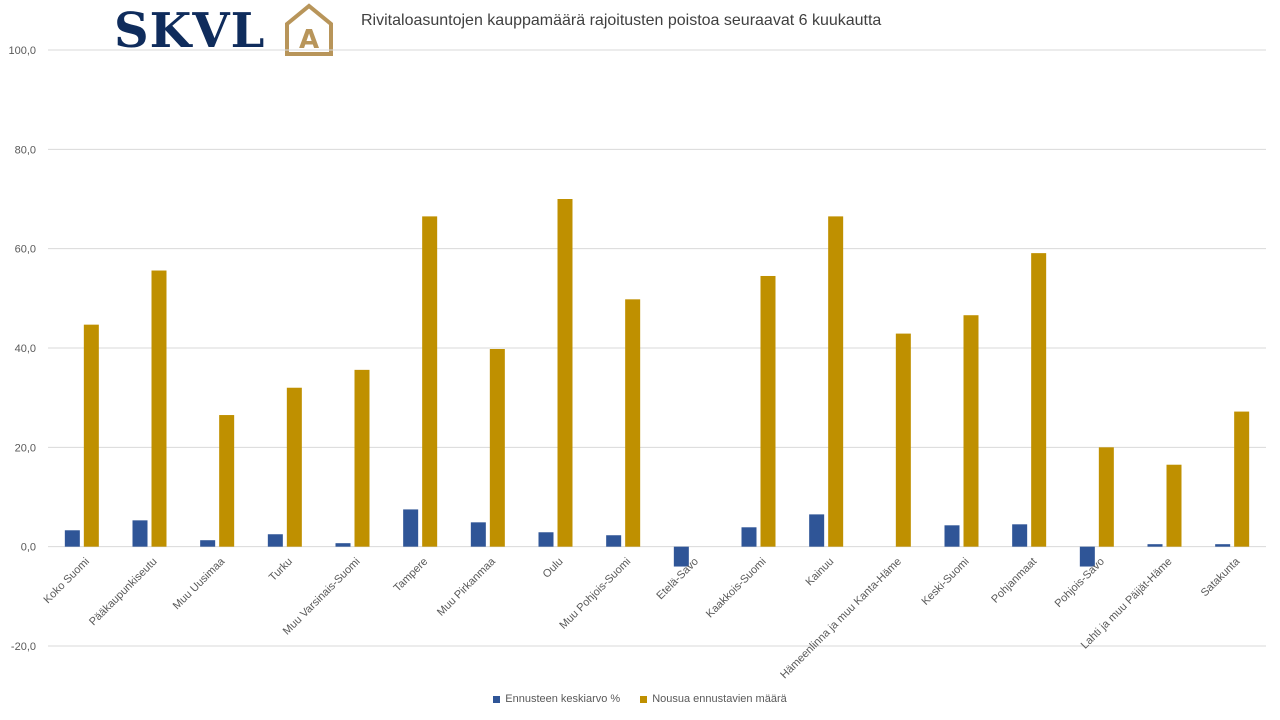 Image resolution: width=1280 pixels, height=720 pixels. What do you see at coordinates (467, 587) in the screenshot?
I see `category-label: Muu Pirkanmaa` at bounding box center [467, 587].